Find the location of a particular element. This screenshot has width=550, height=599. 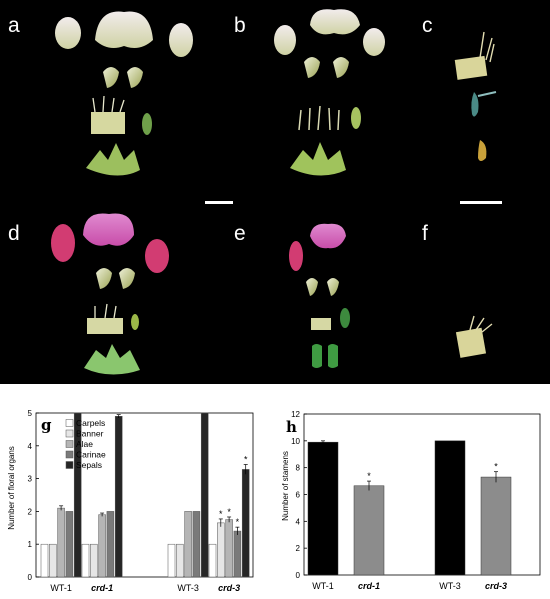

legend-label: Sepals is located at coordinates (89, 465).